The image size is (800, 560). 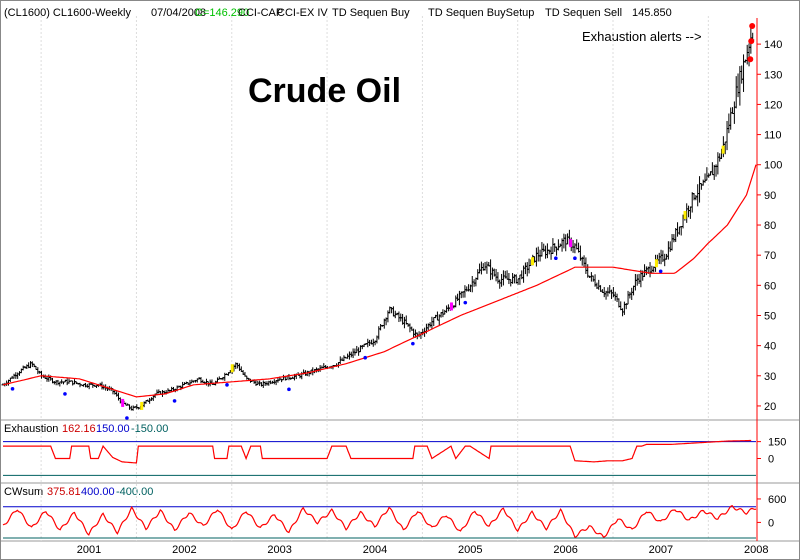 What do you see at coordinates (279, 550) in the screenshot?
I see `x-tick-label: 2003` at bounding box center [279, 550].